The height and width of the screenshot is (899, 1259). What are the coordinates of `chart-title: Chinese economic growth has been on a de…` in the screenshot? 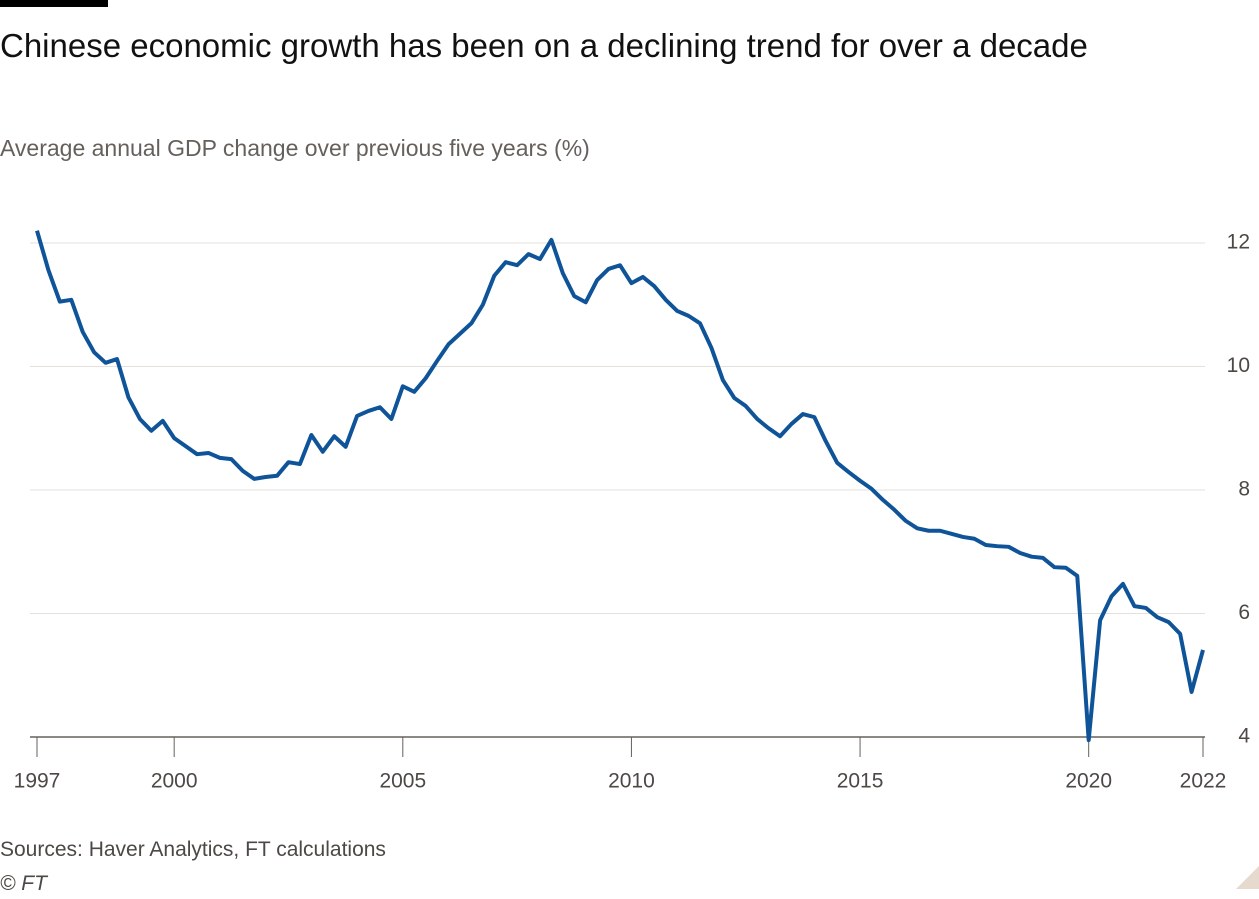 It's located at (544, 45).